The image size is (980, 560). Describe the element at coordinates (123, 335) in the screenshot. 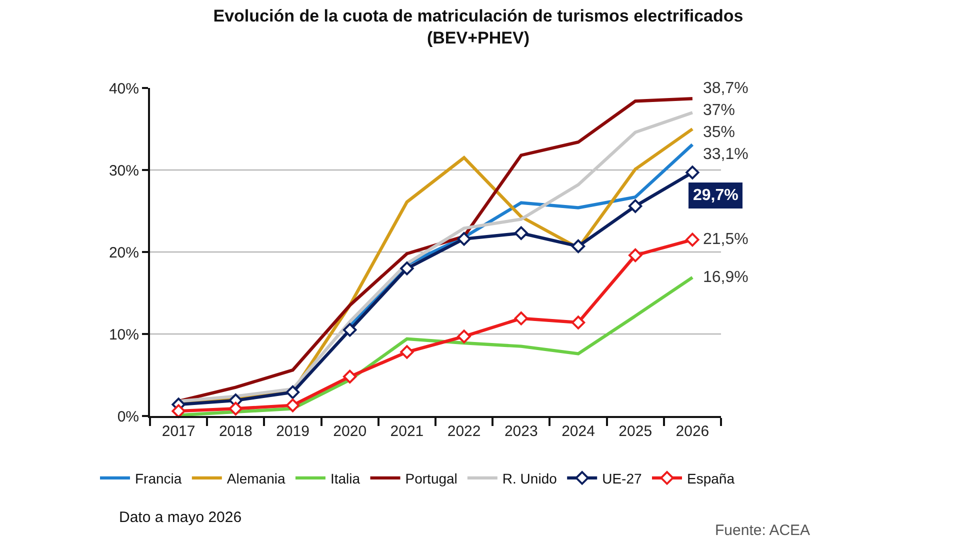

I see `y-tick-label: 10%` at that location.